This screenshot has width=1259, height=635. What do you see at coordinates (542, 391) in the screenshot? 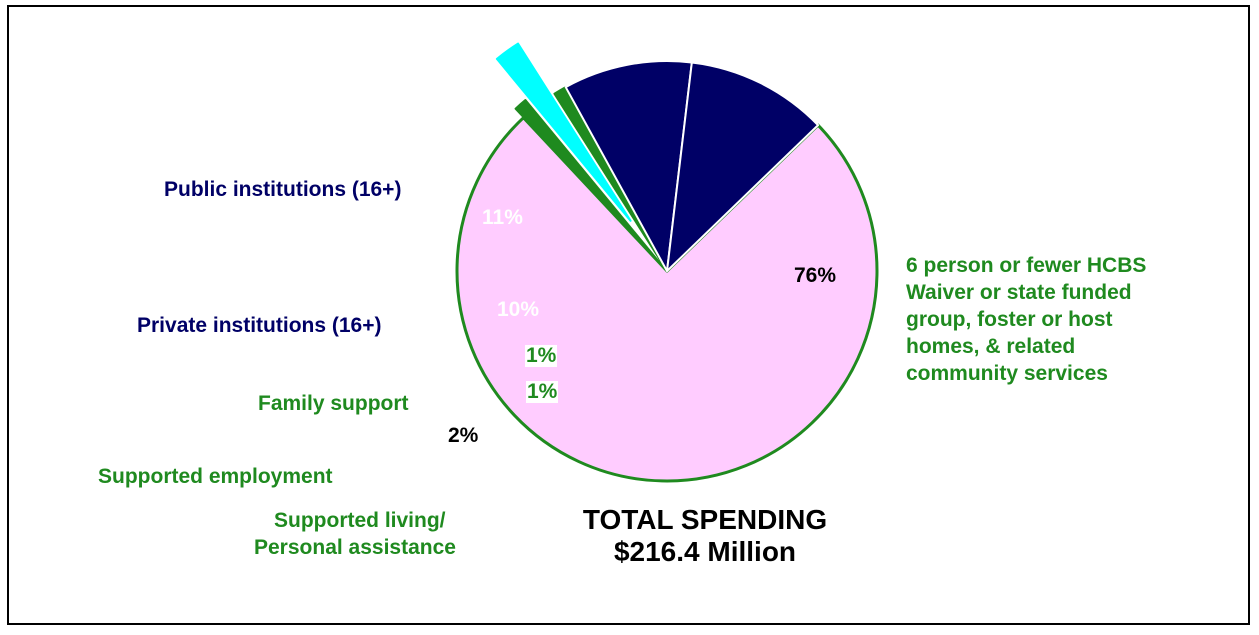
I see `pct-supported-living: 1%` at bounding box center [542, 391].